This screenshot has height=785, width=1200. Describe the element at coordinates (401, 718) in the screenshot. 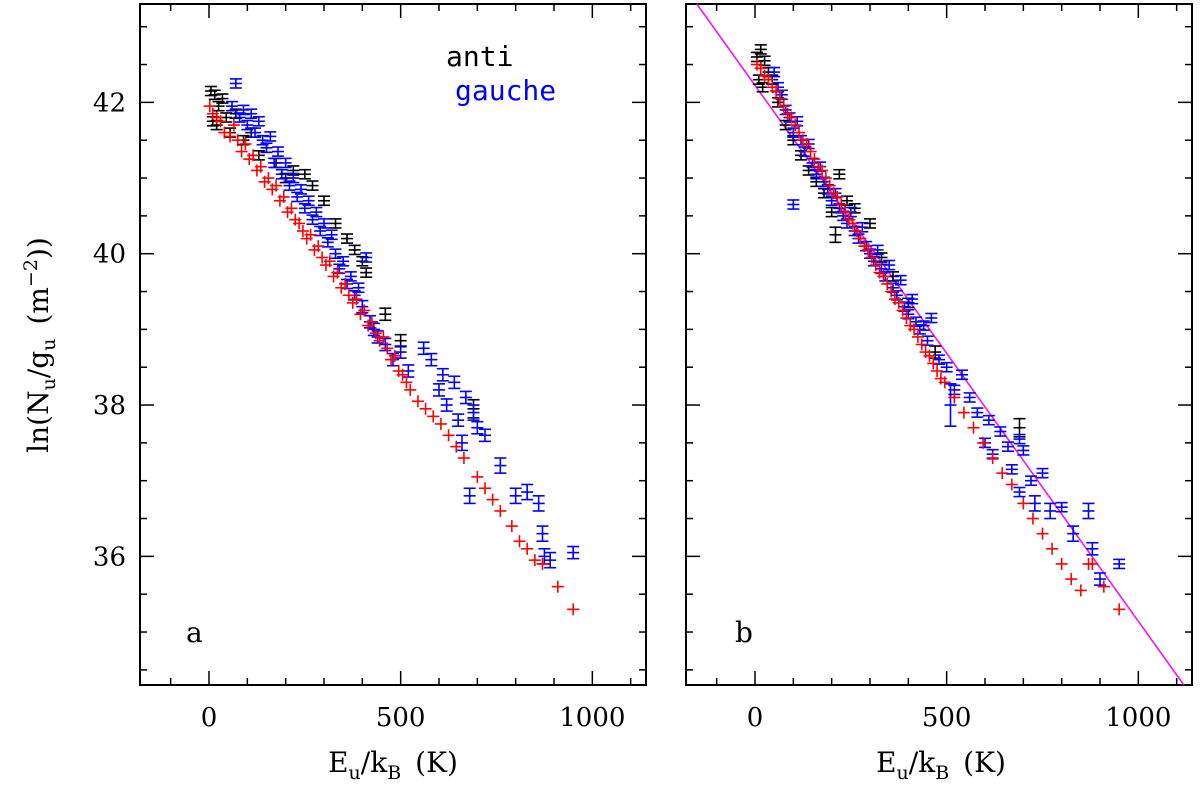

I see `x-tick-label: 500` at that location.